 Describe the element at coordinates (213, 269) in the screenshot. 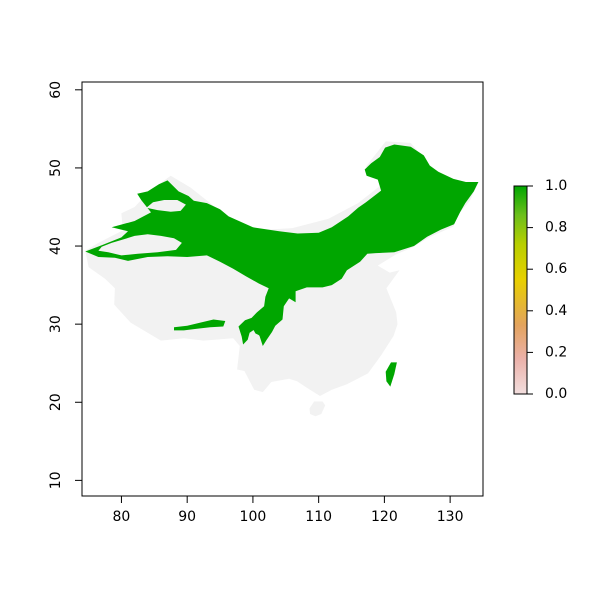

I see `region-qaidam-basin` at that location.